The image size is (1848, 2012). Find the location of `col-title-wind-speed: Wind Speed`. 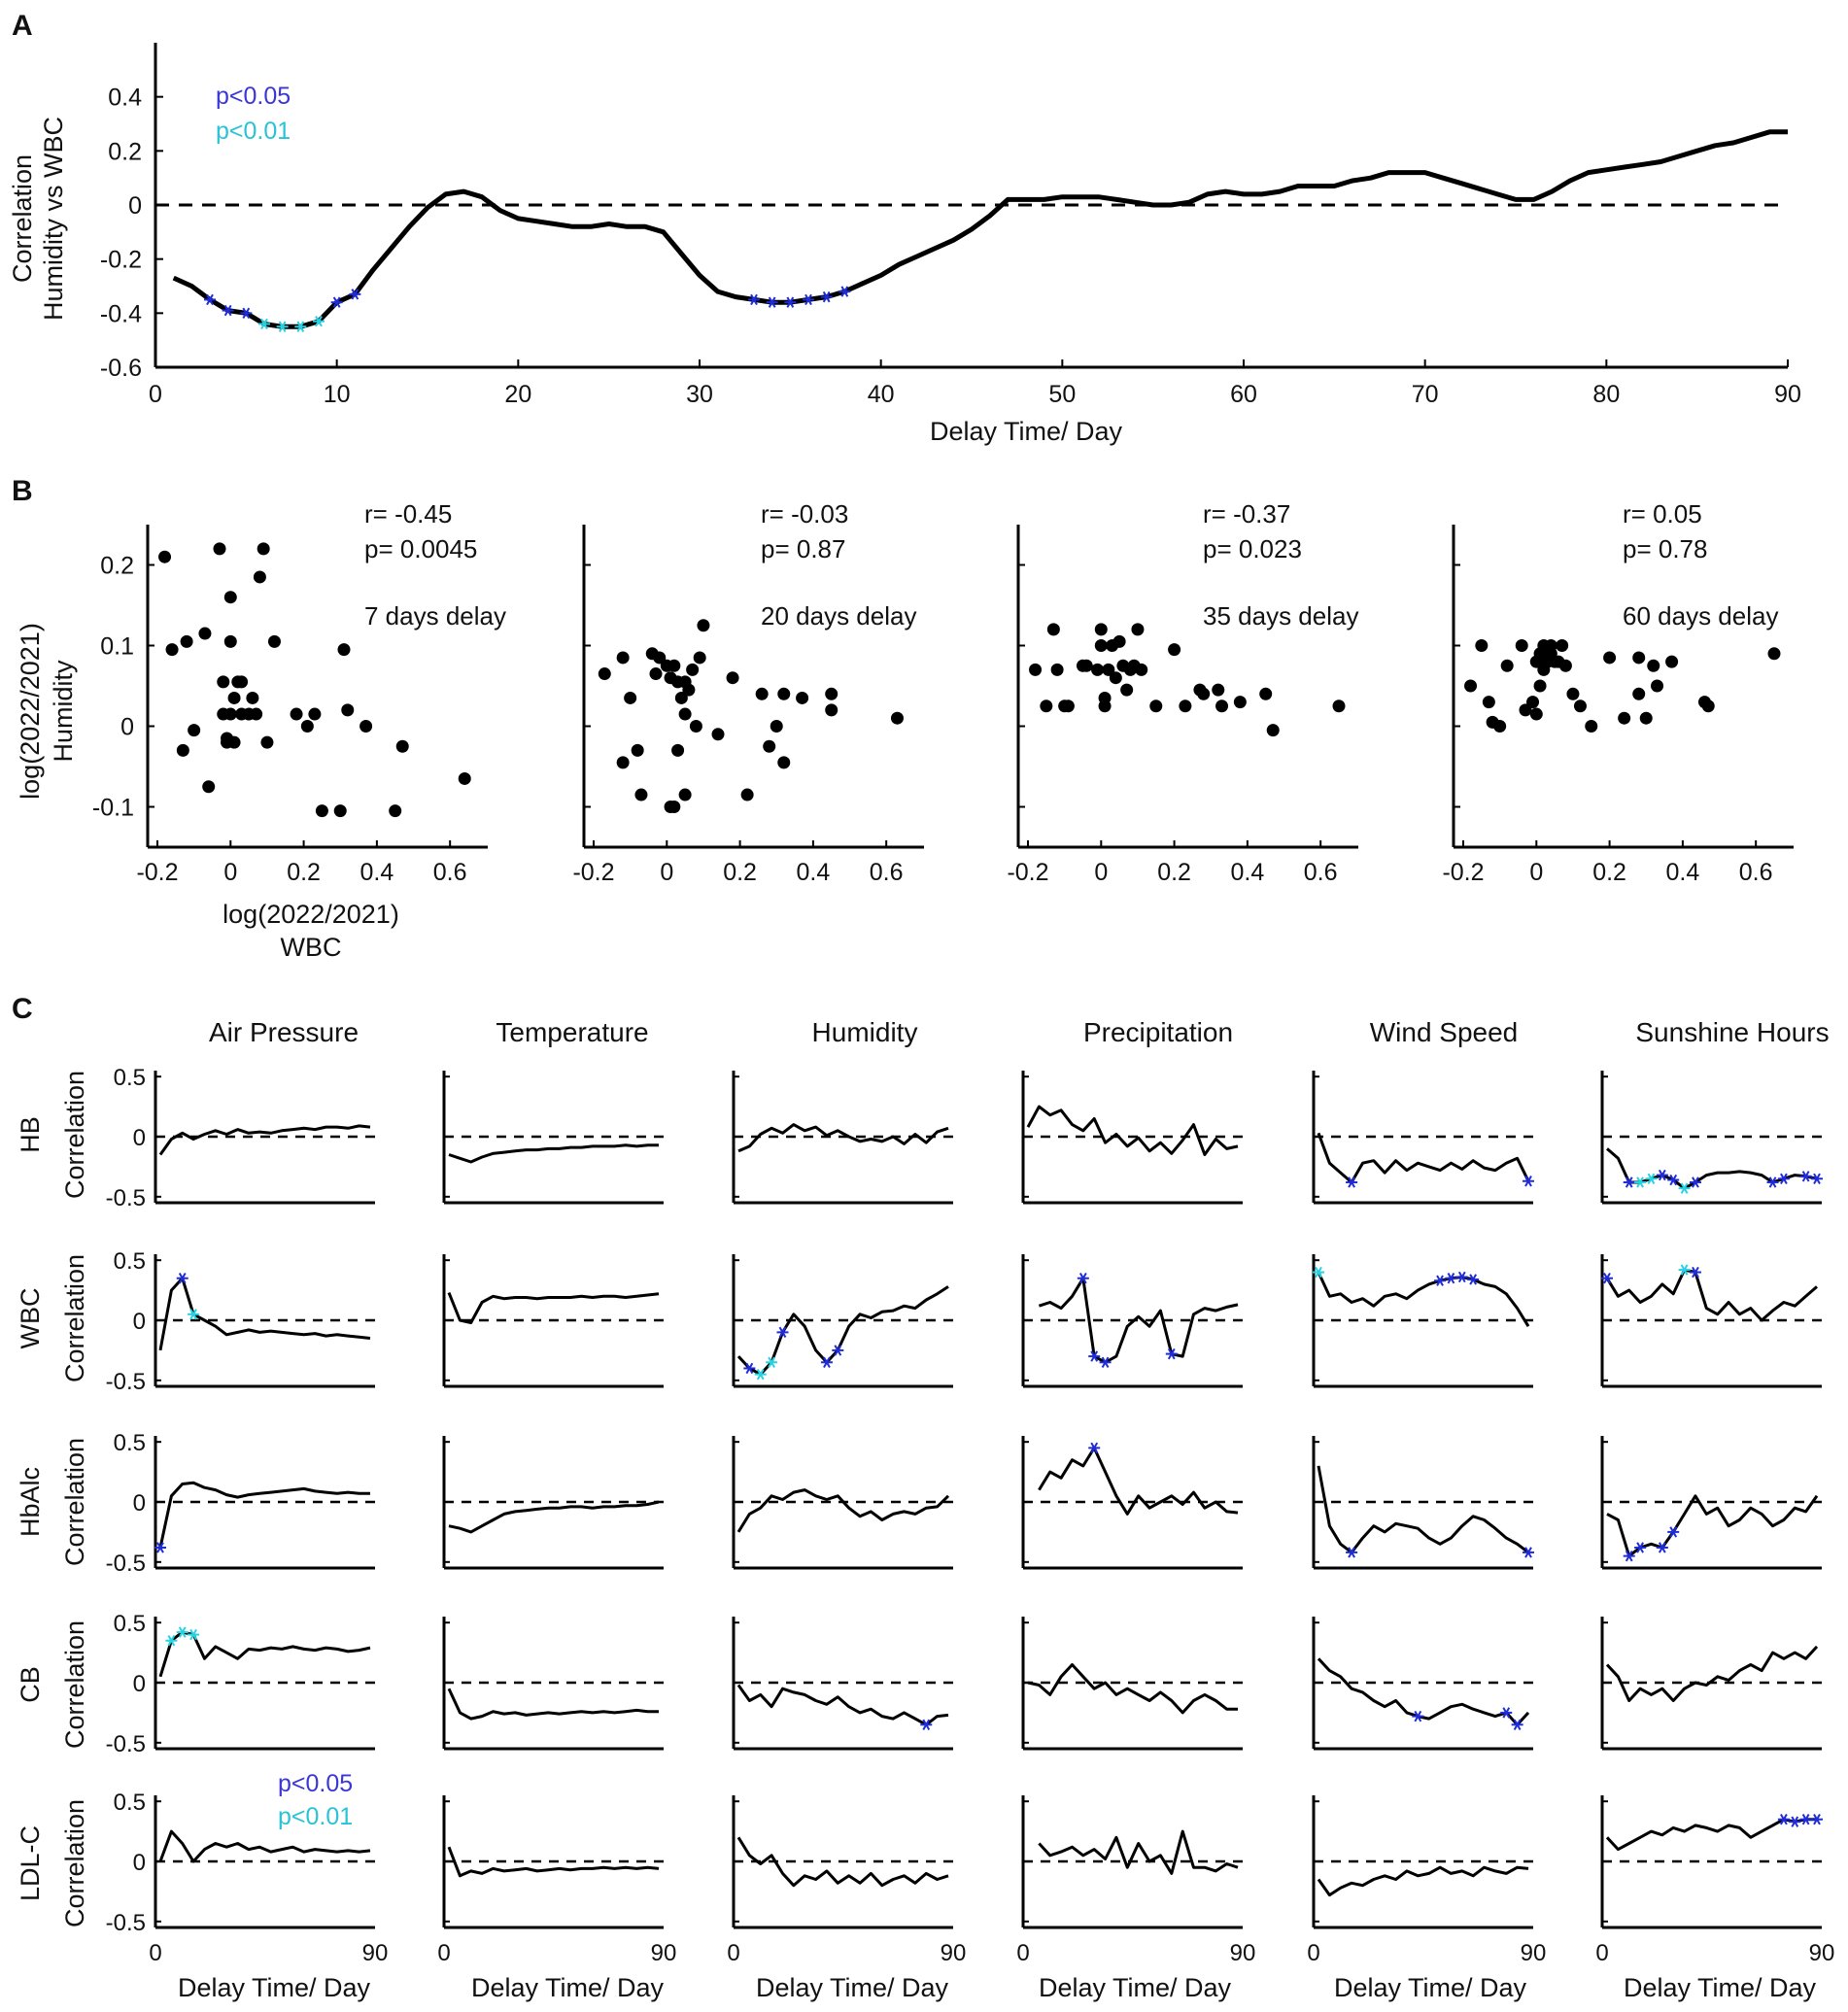

col-title-wind-speed: Wind Speed is located at coordinates (1444, 1032).